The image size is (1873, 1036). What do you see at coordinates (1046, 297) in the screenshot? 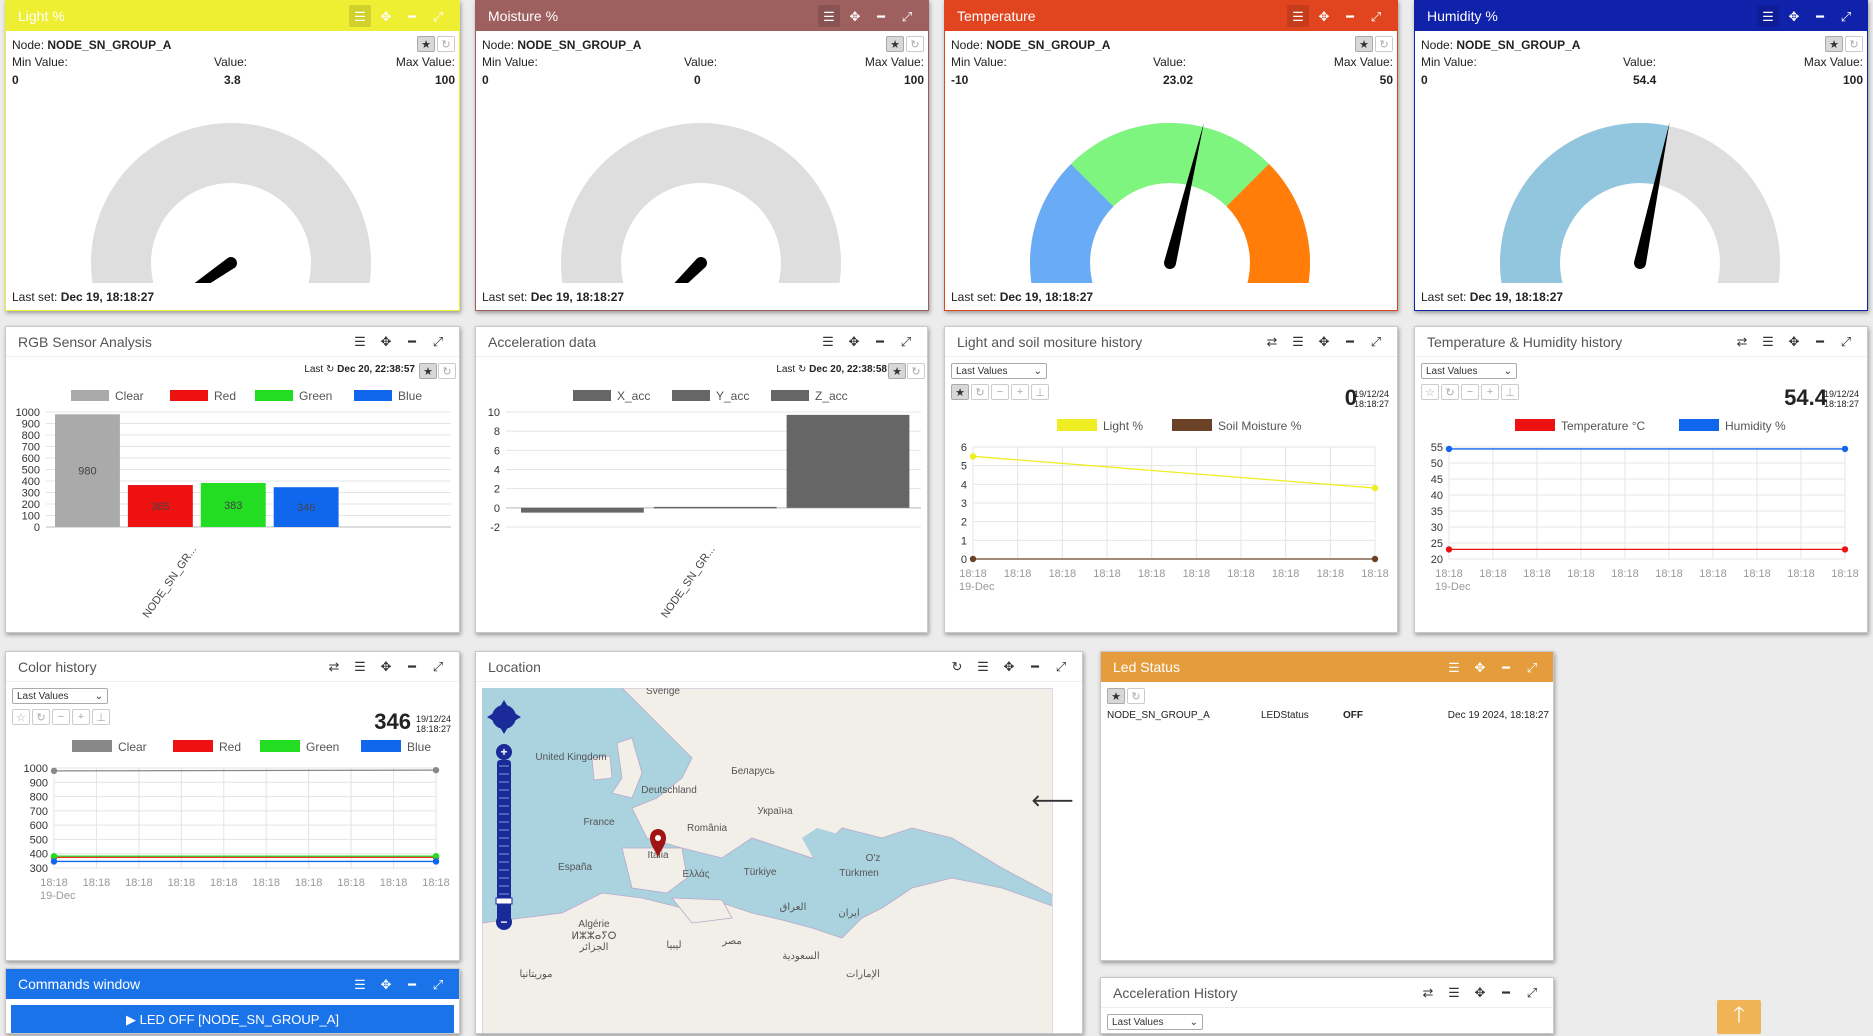
I see `last-set-time: Dec 19, 18:18:27` at bounding box center [1046, 297].